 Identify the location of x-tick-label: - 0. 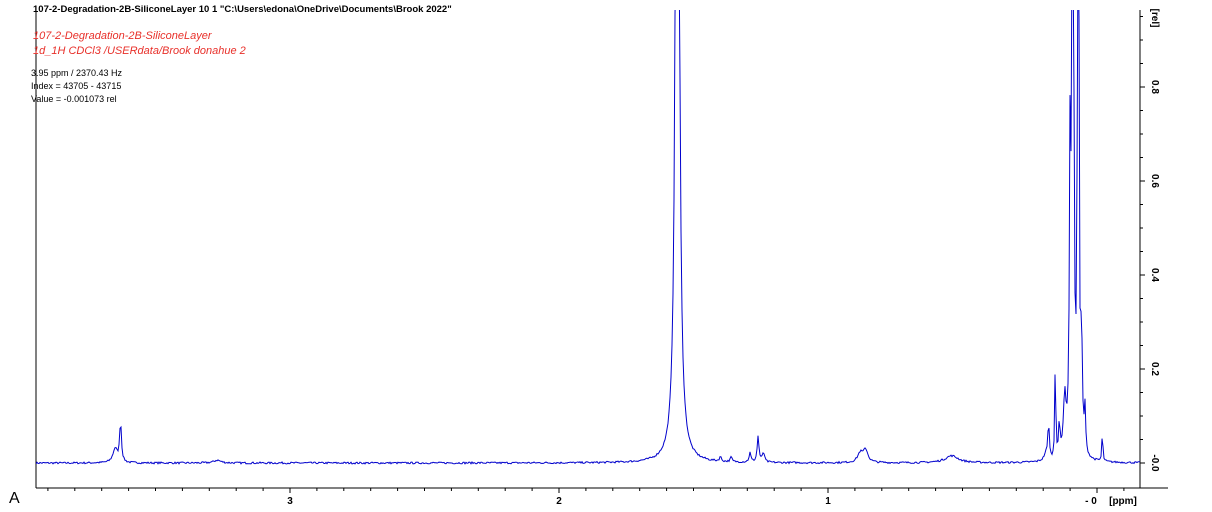
(1091, 501).